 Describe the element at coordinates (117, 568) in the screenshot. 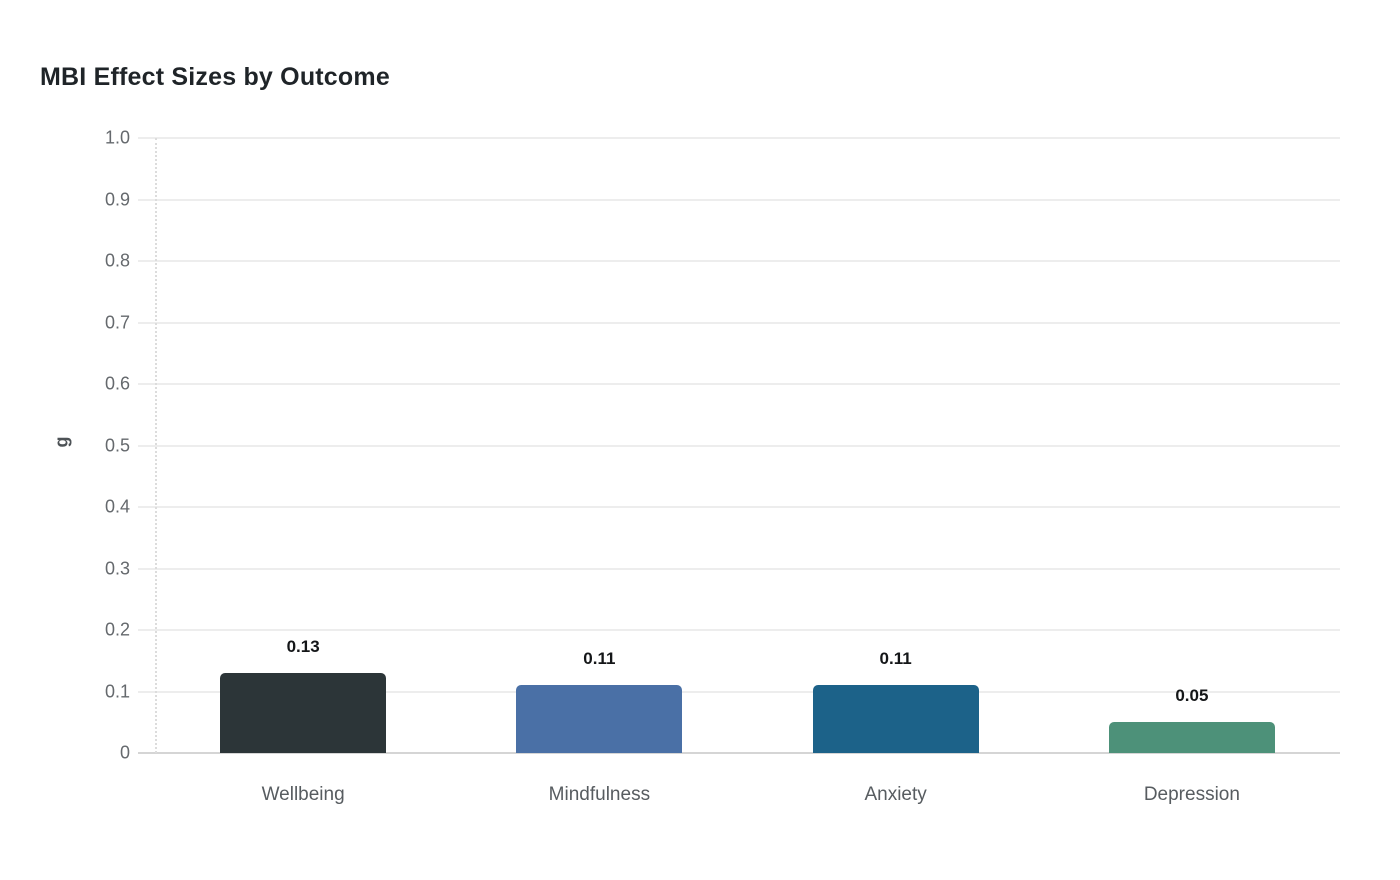

I see `y-tick-label: 0.3` at that location.